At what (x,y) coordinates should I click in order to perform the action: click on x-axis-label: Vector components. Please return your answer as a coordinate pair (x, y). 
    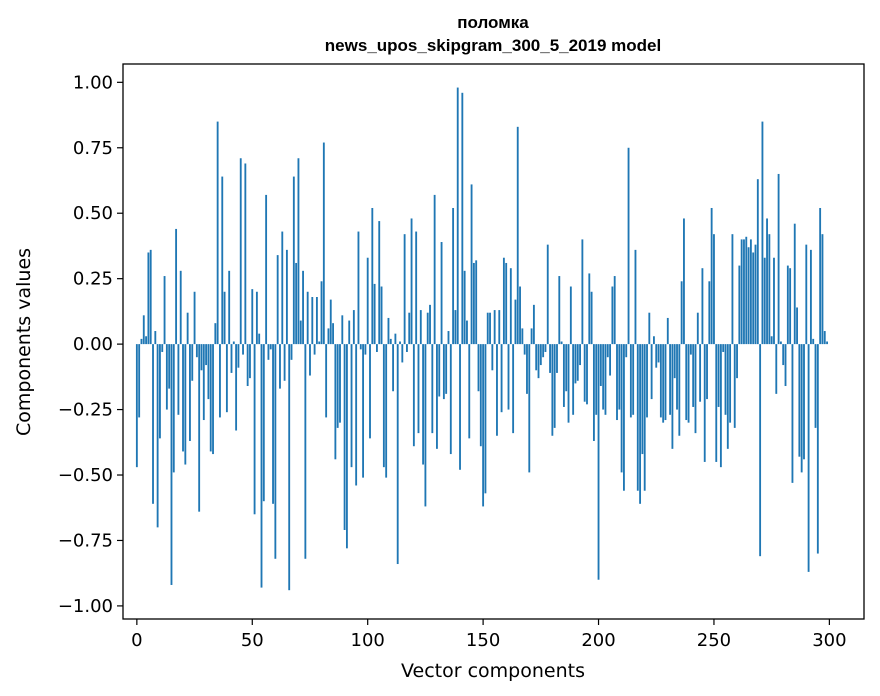
    Looking at the image, I should click on (493, 671).